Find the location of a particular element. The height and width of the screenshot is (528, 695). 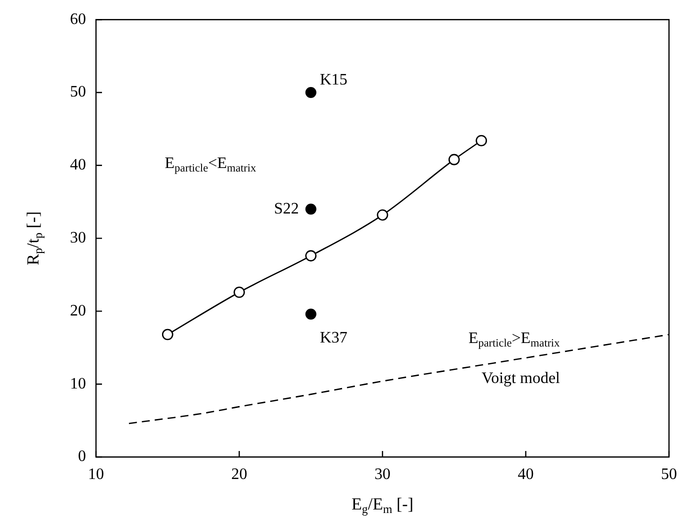

x-tick-label: 30 is located at coordinates (382, 474).